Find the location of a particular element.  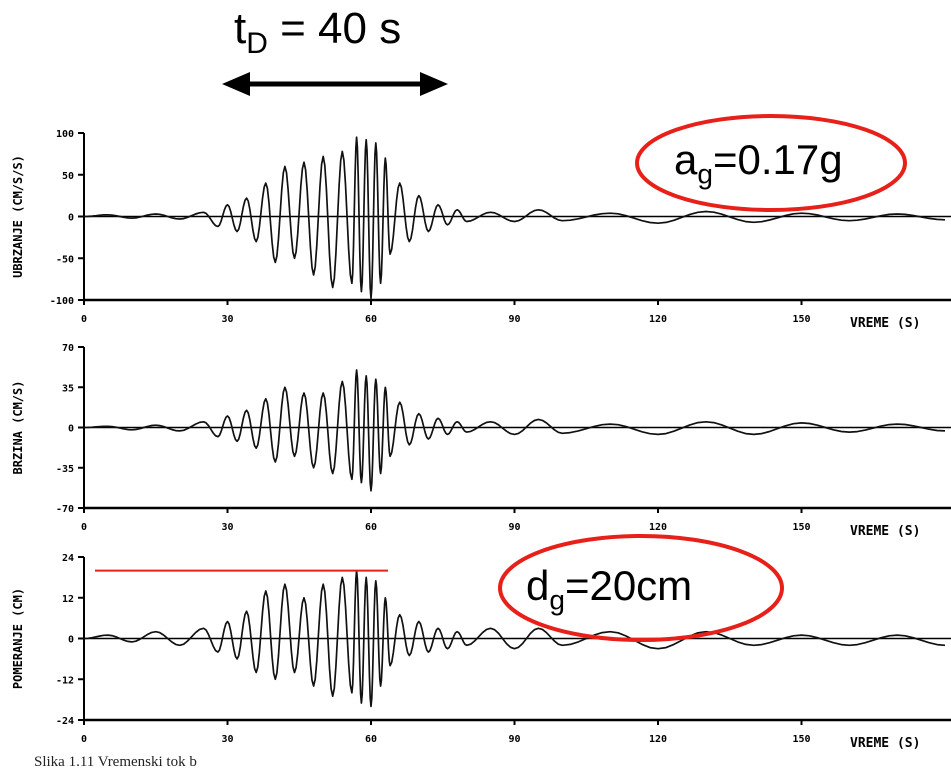

accel-highlight-ellipse is located at coordinates (771, 163).